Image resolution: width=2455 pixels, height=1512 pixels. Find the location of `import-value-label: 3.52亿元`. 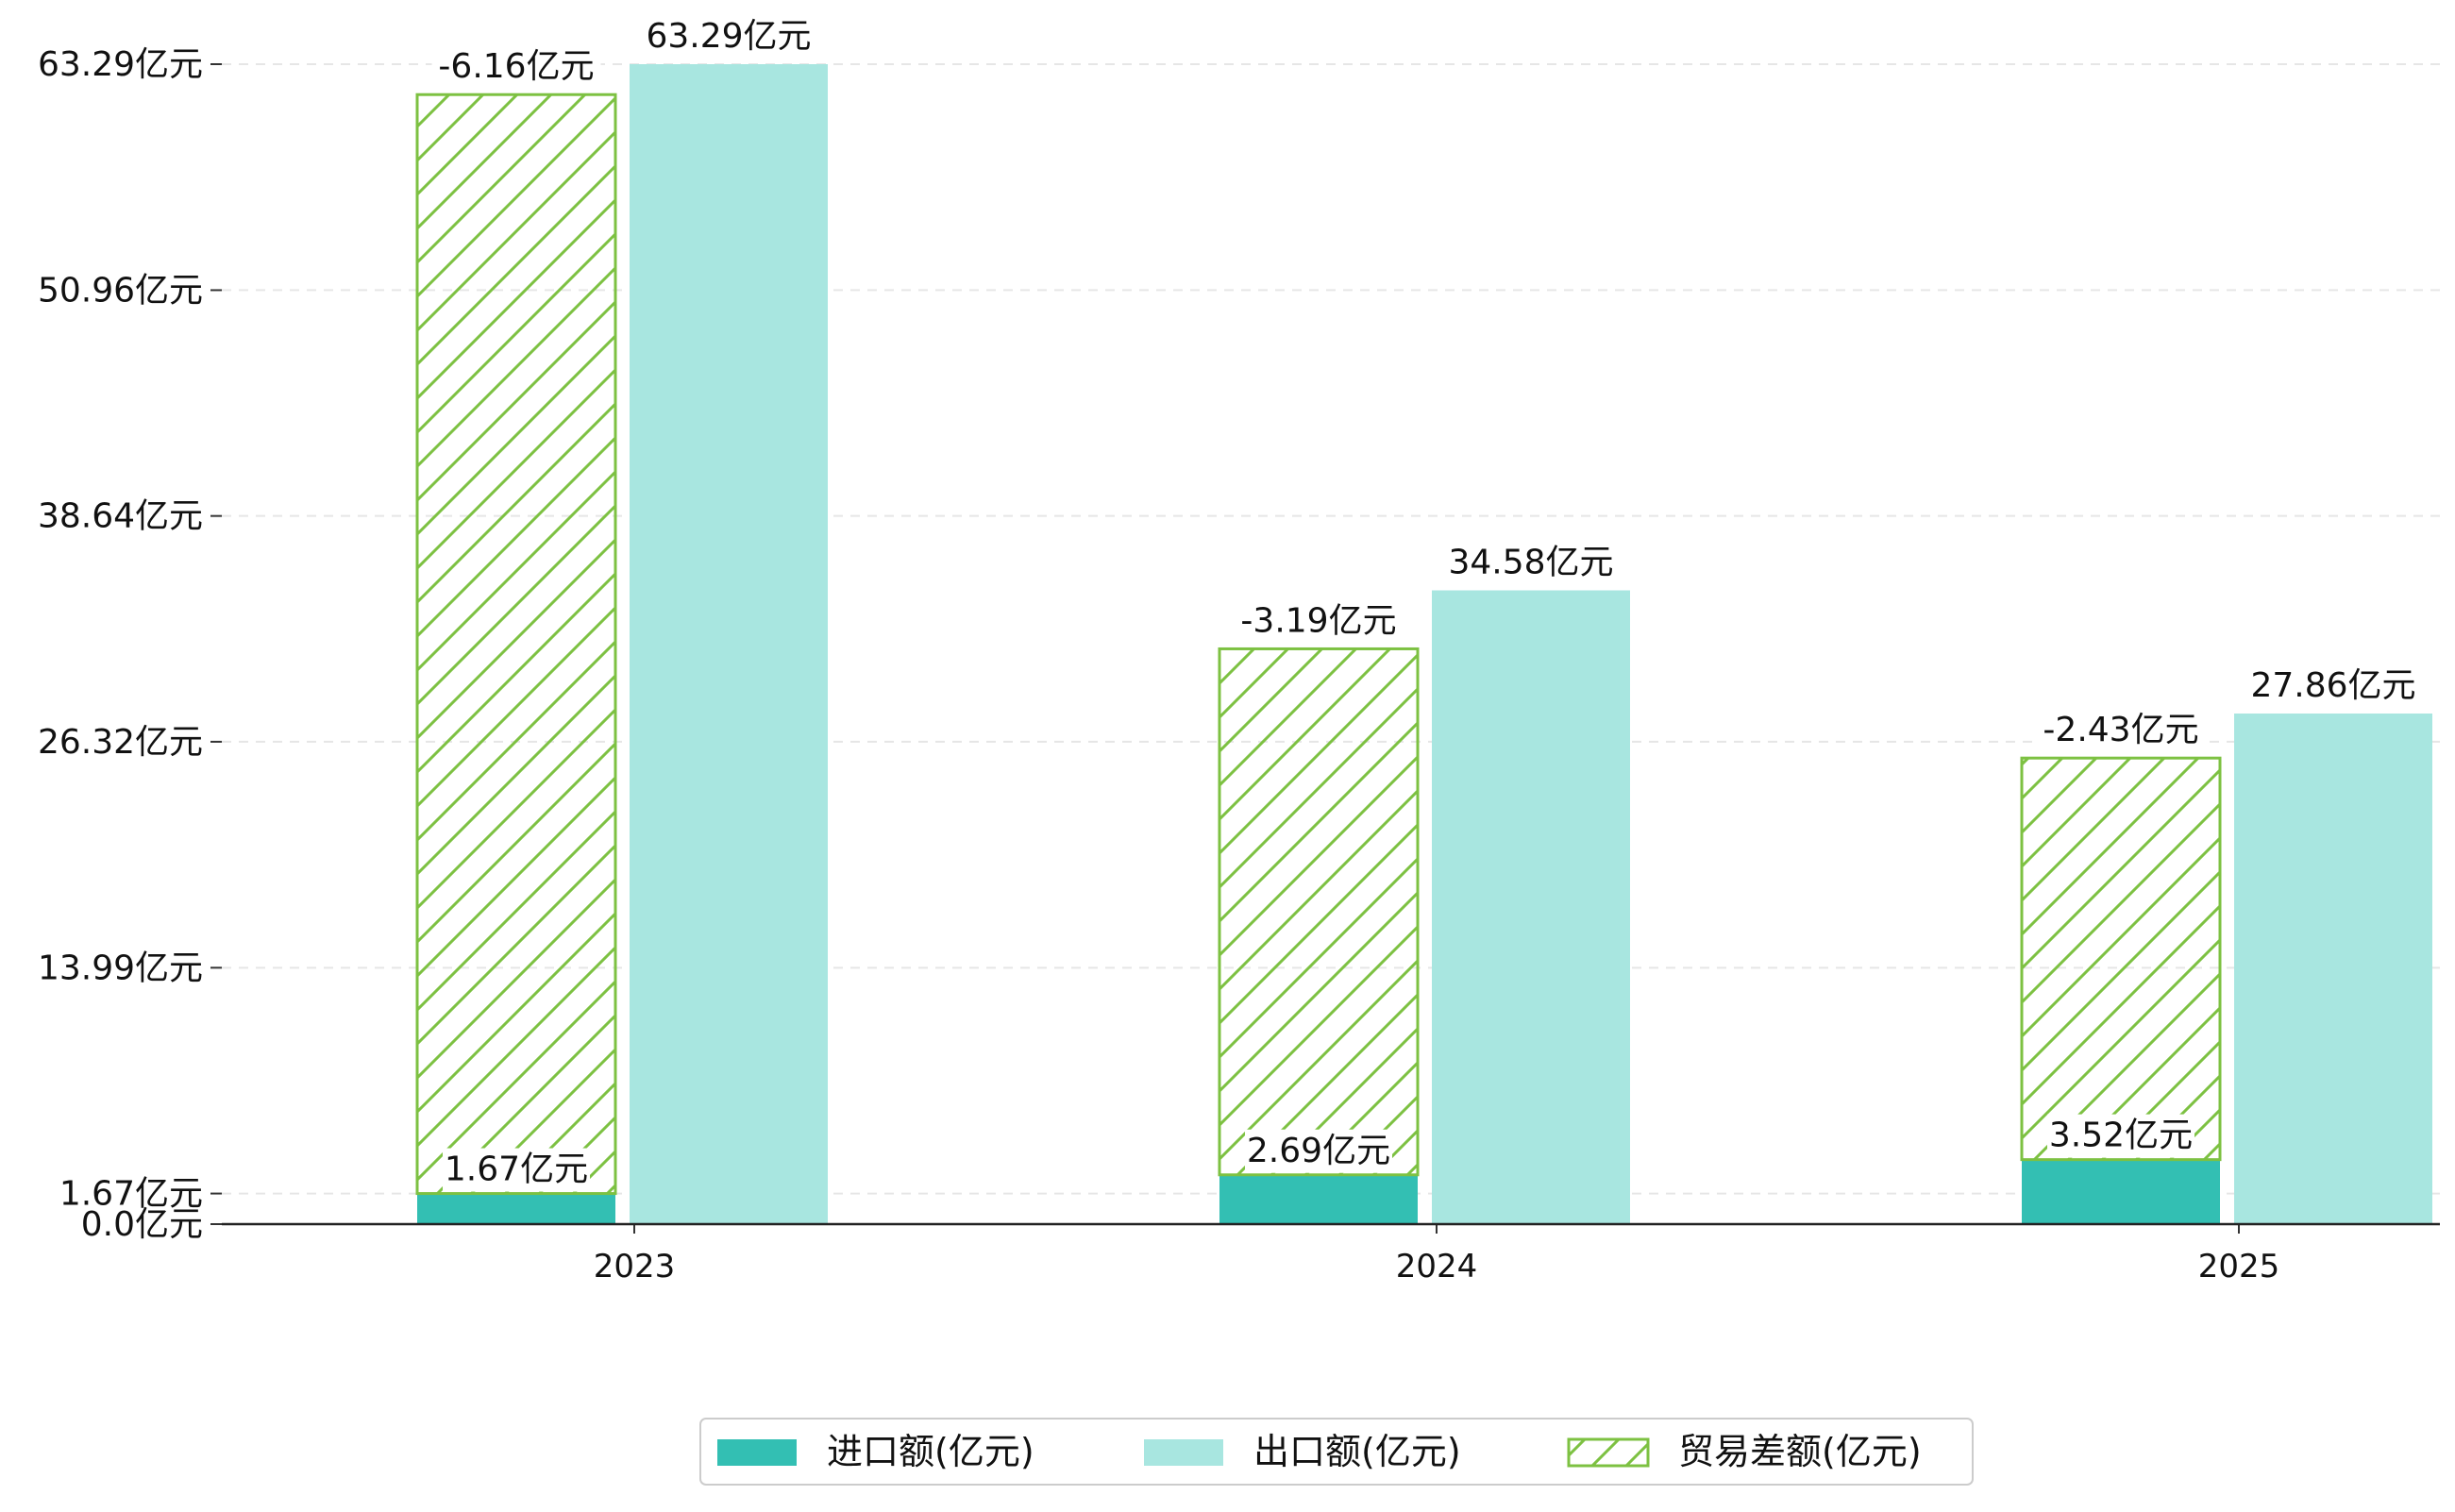

import-value-label: 3.52亿元 is located at coordinates (2121, 1136).